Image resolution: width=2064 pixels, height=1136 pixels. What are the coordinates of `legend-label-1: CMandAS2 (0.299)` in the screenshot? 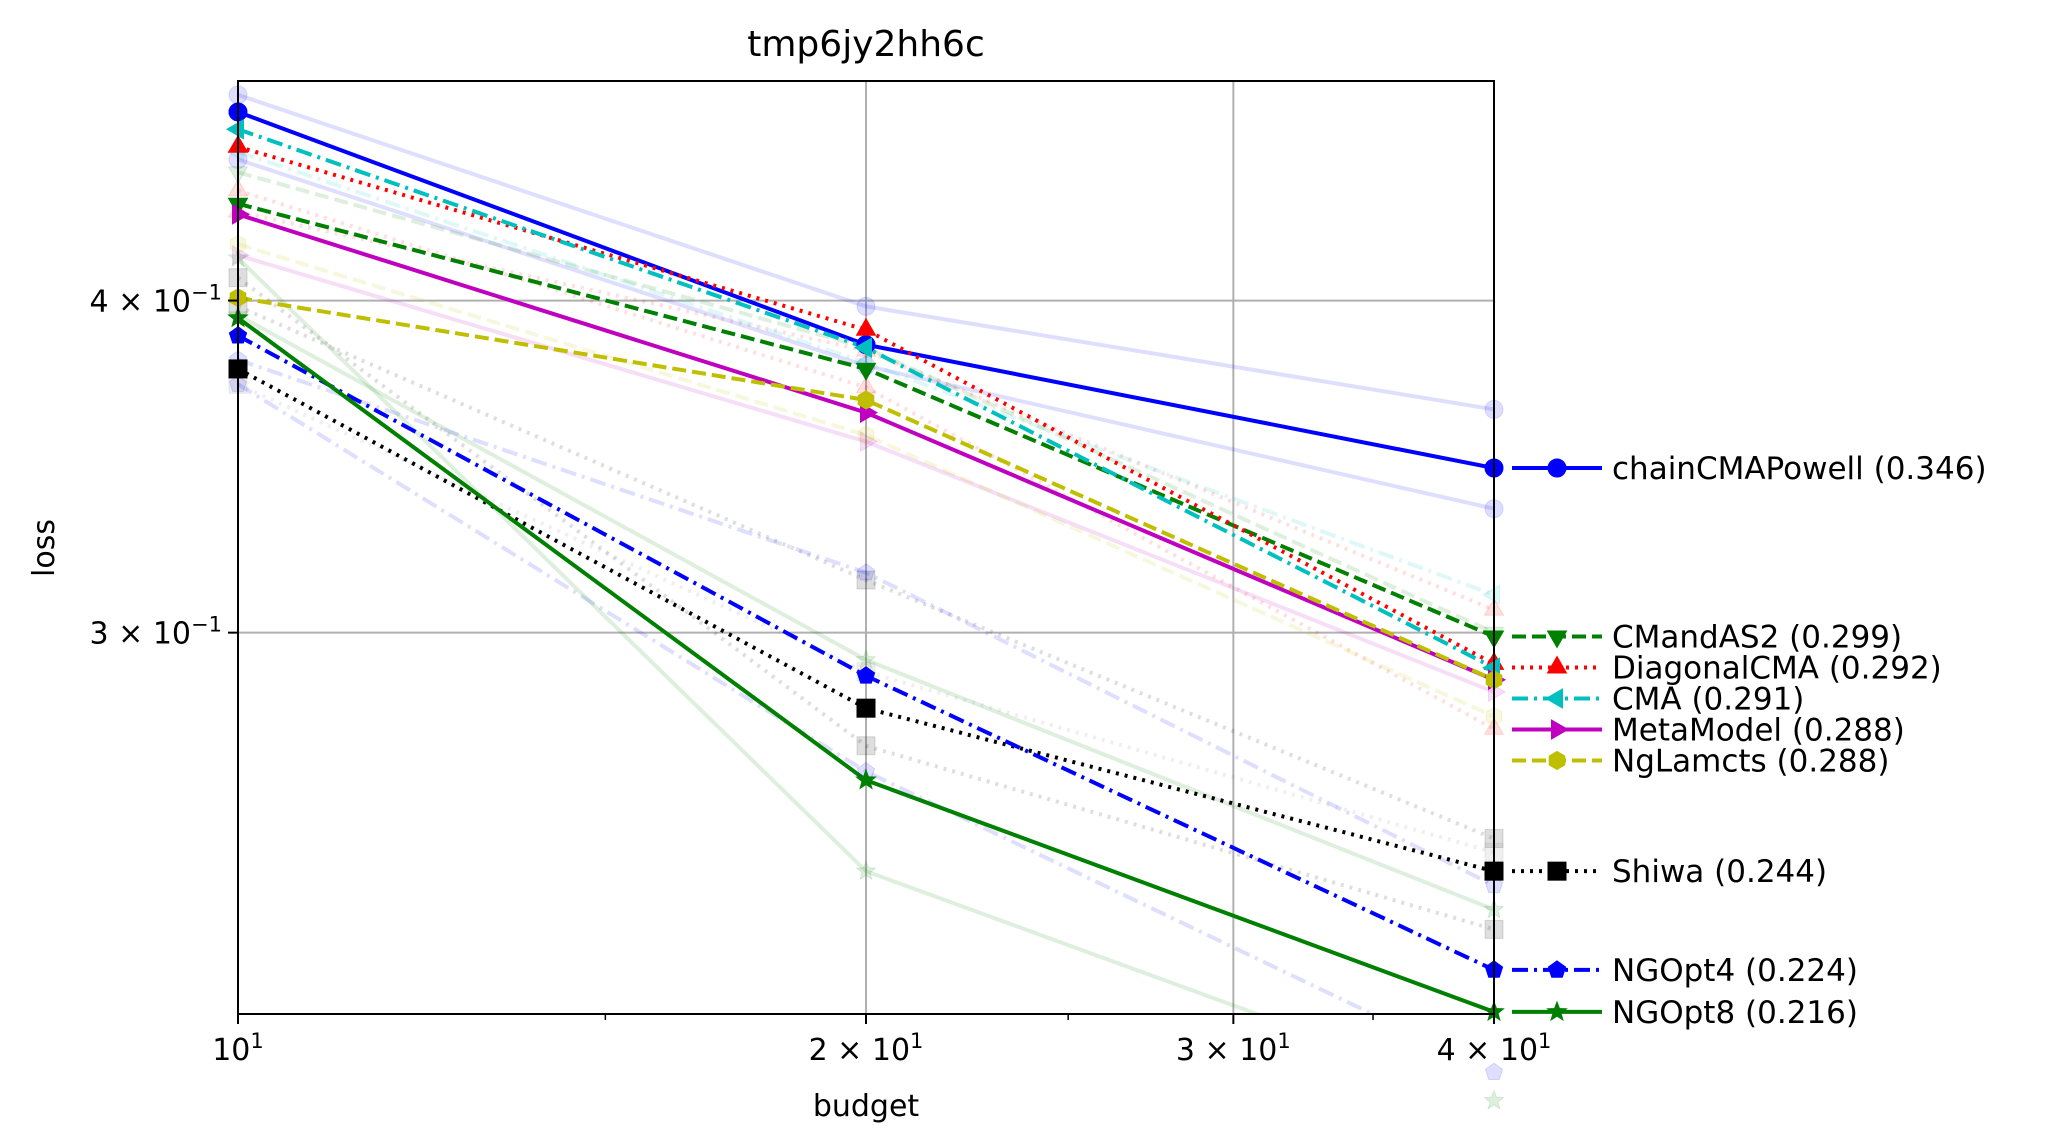 It's located at (1757, 638).